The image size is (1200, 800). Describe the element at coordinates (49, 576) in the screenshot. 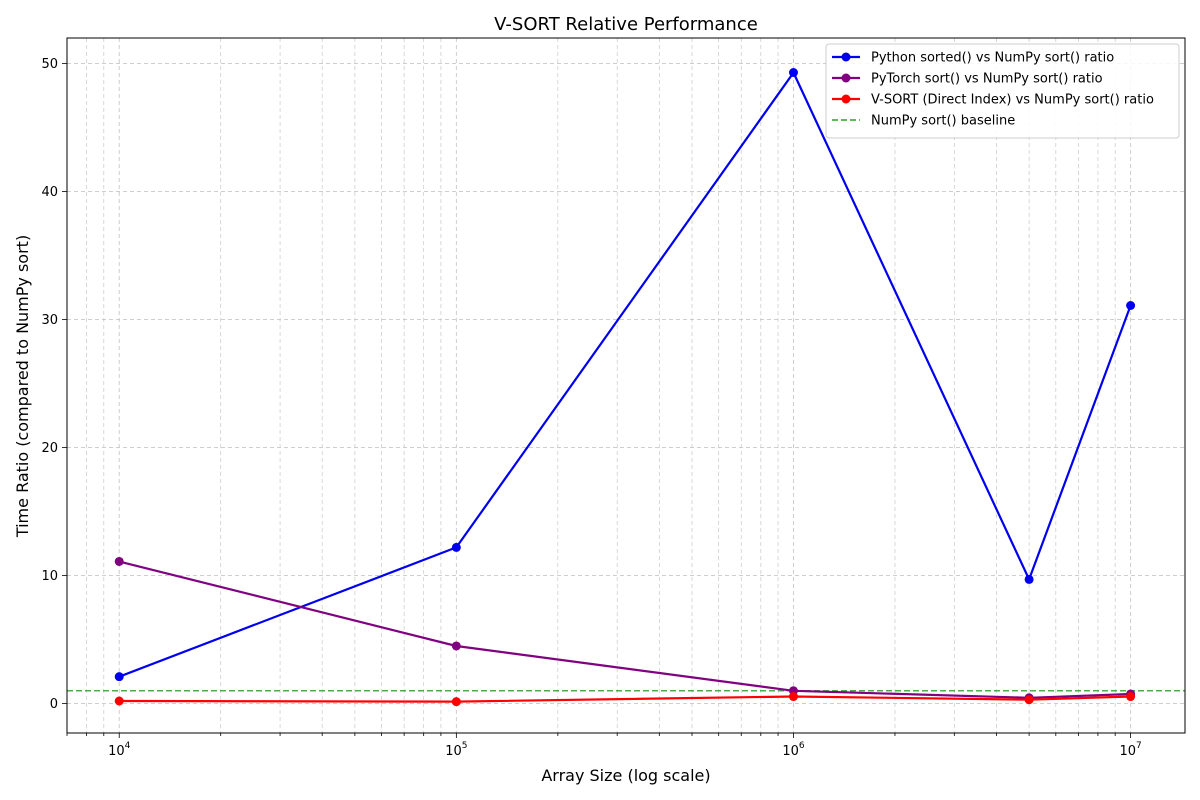

I see `y-tick-label: 10` at that location.